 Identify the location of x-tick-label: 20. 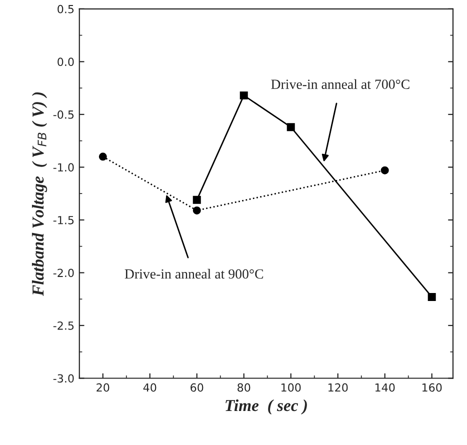
(103, 387).